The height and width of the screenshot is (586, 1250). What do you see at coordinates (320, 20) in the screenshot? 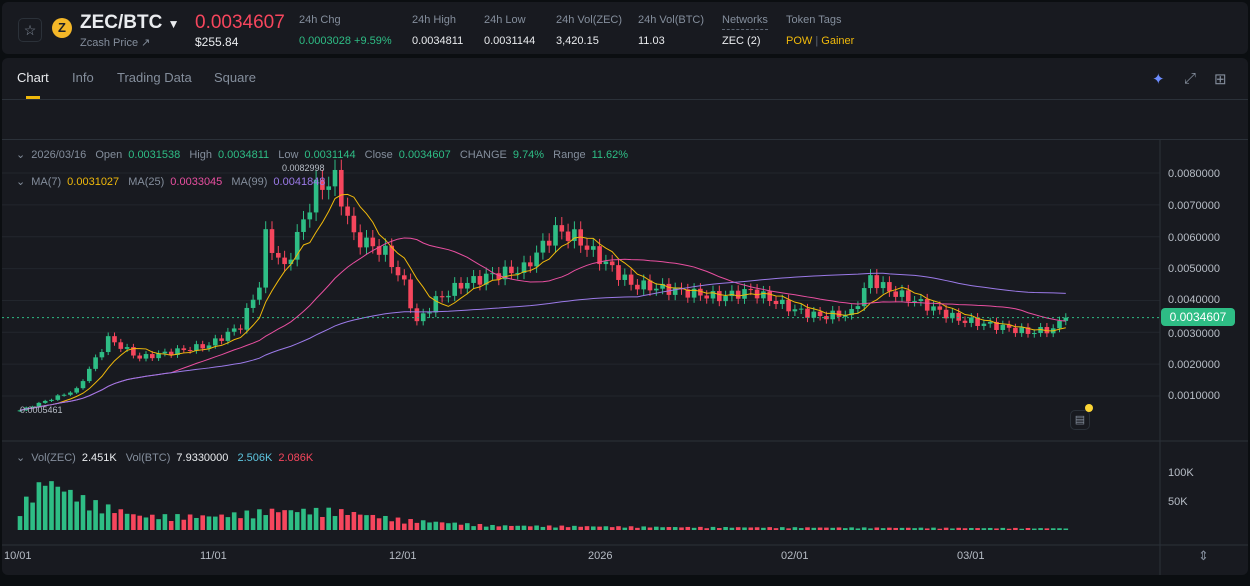
I see `stat-label: 24h Chg` at bounding box center [320, 20].